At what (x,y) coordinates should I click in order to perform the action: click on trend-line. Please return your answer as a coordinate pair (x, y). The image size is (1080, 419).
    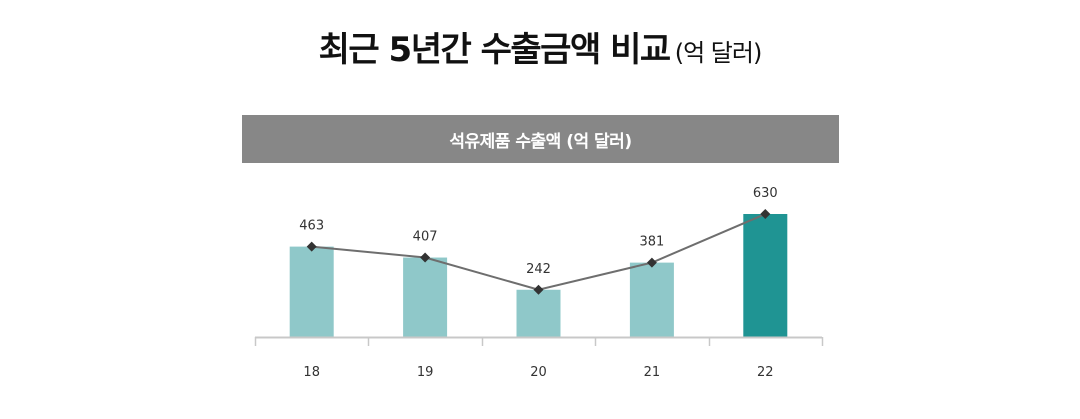
    Looking at the image, I should click on (538, 252).